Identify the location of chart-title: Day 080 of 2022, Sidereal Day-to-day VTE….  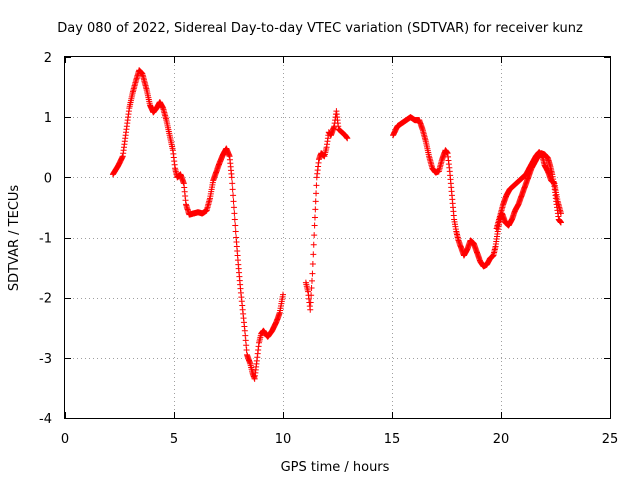
(320, 28).